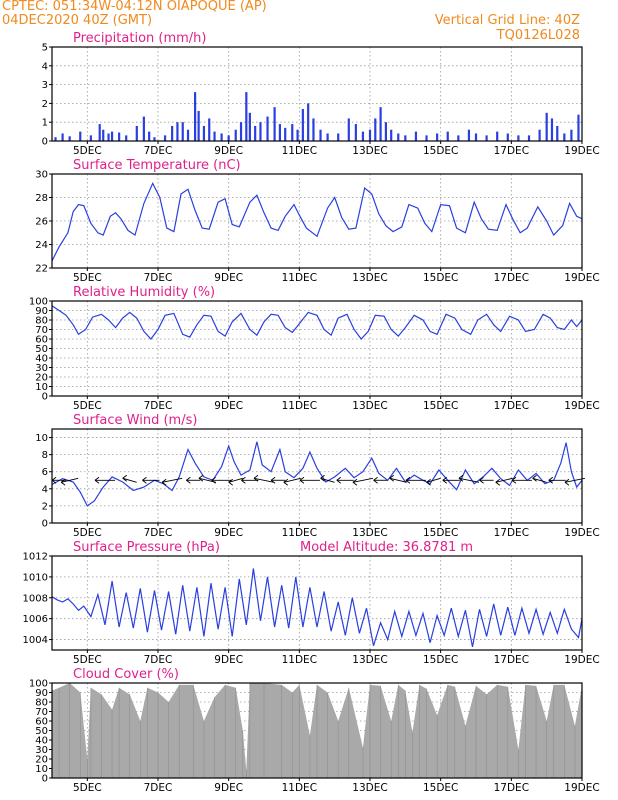 The height and width of the screenshot is (800, 618). Describe the element at coordinates (511, 278) in the screenshot. I see `temp-xtick-label: 17DEC` at that location.